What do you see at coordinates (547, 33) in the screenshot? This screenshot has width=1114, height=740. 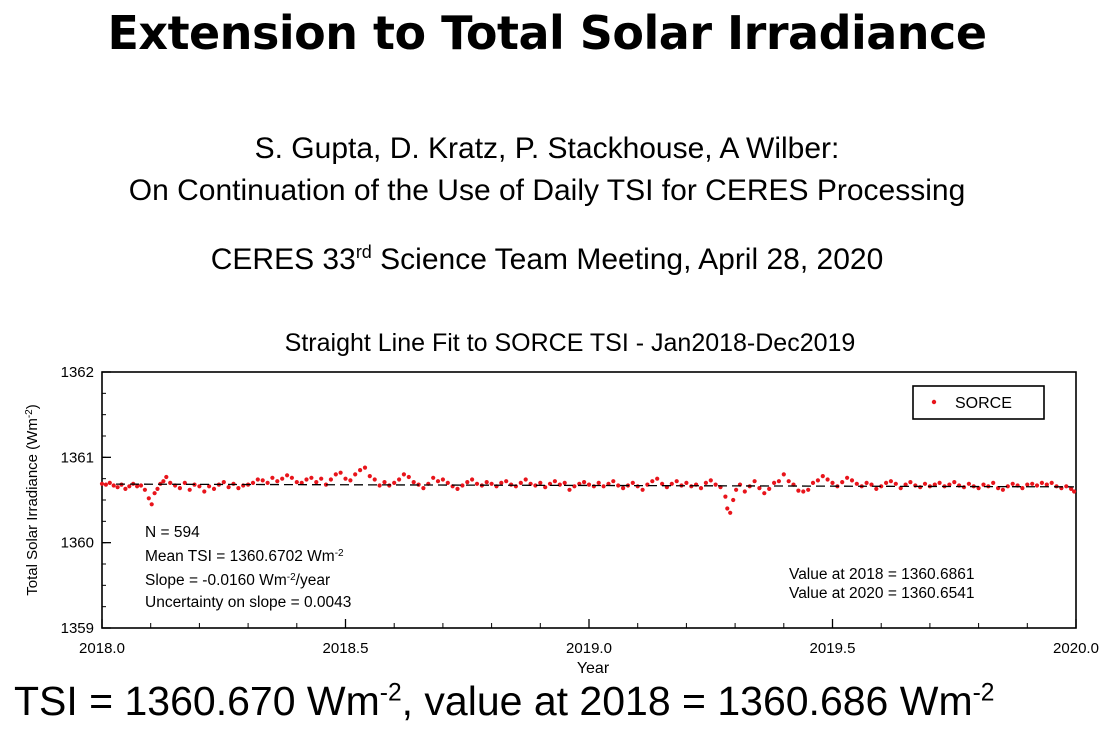 I see `slide-title: Extension to Total Solar Irradiance` at bounding box center [547, 33].